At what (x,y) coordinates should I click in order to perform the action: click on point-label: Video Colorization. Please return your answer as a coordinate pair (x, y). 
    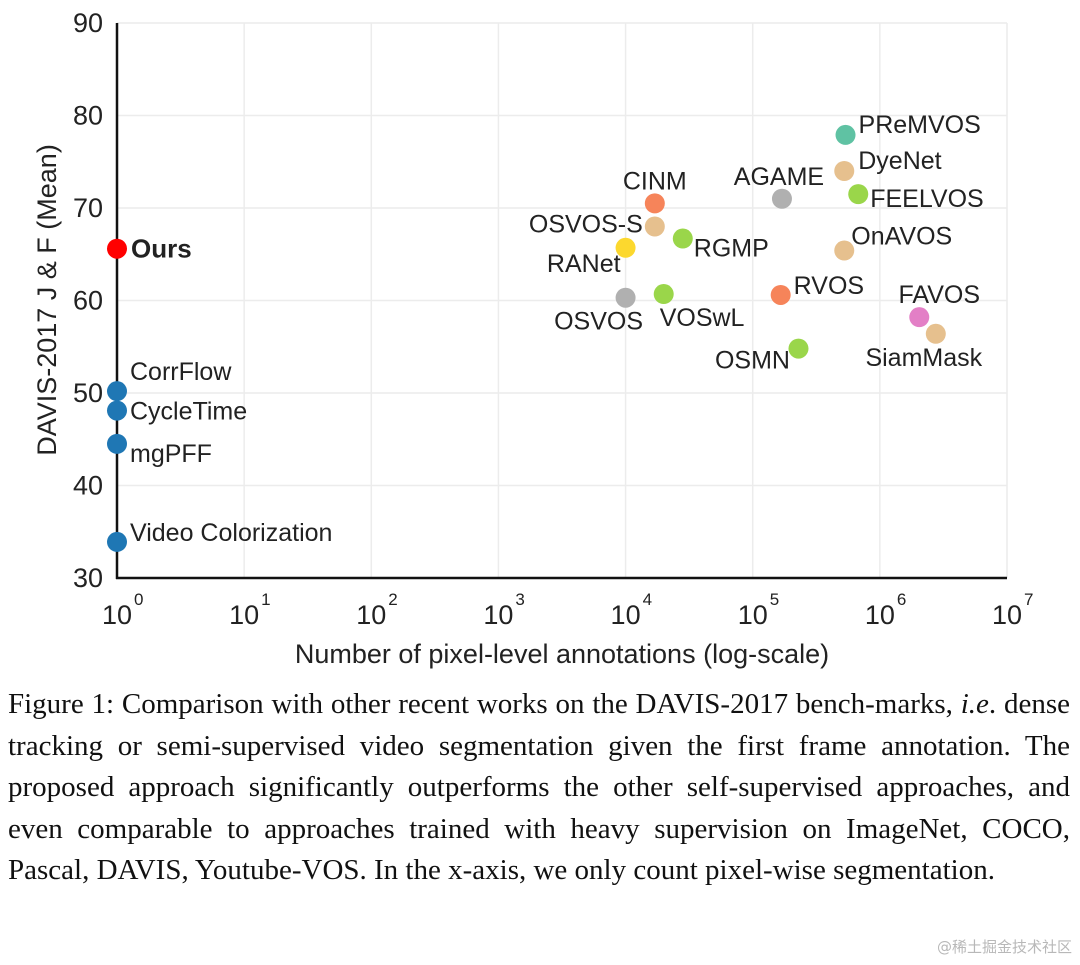
    Looking at the image, I should click on (231, 533).